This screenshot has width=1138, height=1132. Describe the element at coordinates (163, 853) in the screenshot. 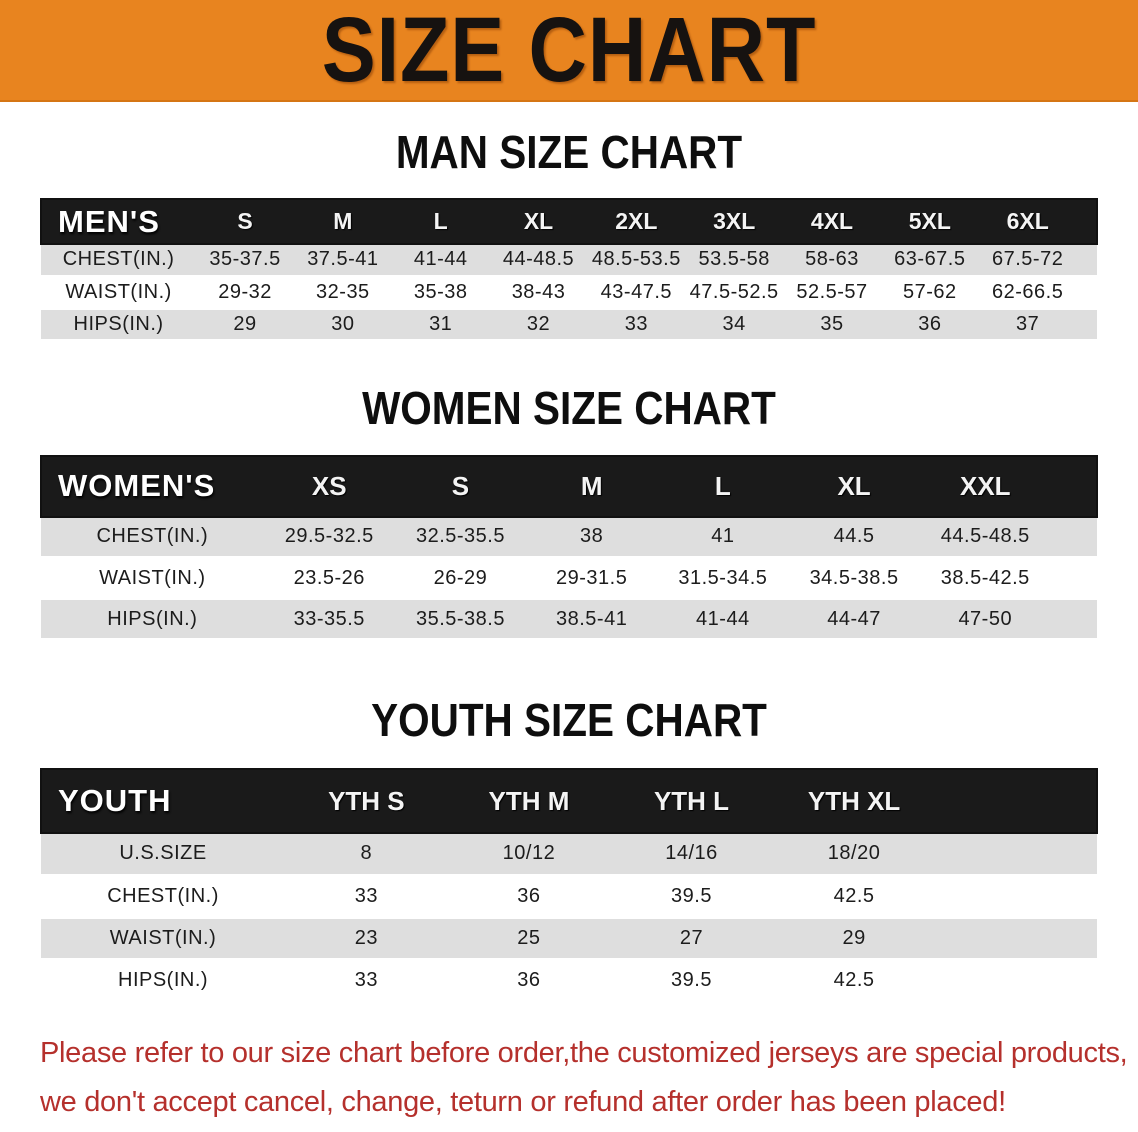

I see `measurement-label: U.S.SIZE` at that location.